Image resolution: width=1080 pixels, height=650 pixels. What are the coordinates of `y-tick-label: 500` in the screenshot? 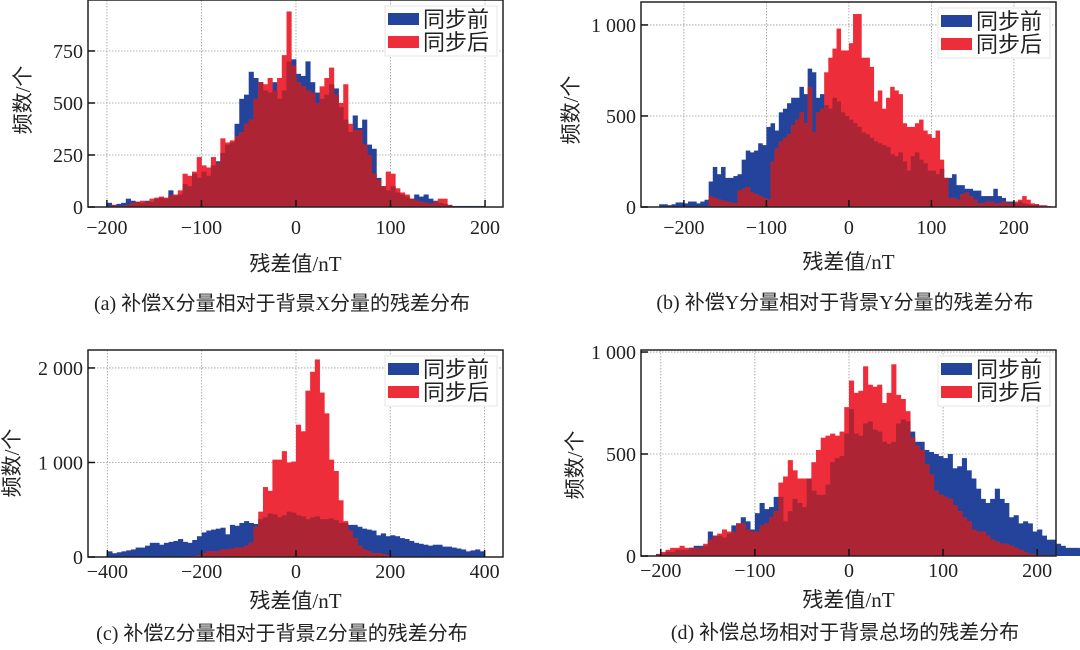 It's located at (621, 455).